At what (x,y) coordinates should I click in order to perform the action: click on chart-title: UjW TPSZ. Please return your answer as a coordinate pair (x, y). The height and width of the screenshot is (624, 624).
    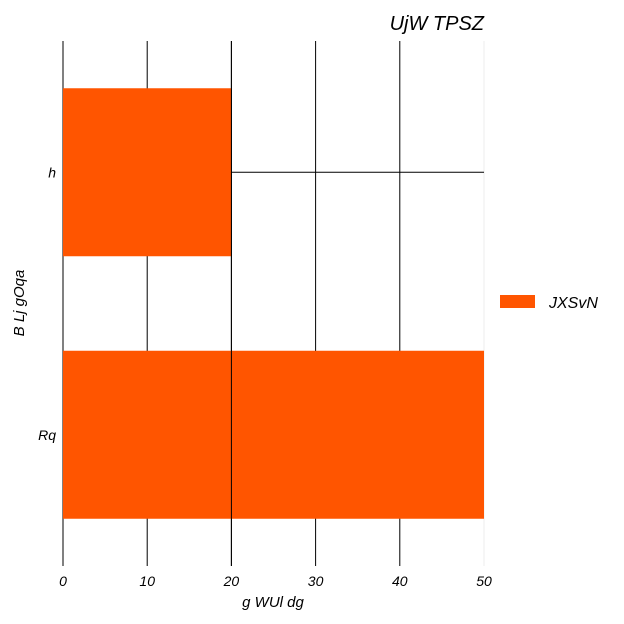
    Looking at the image, I should click on (437, 24).